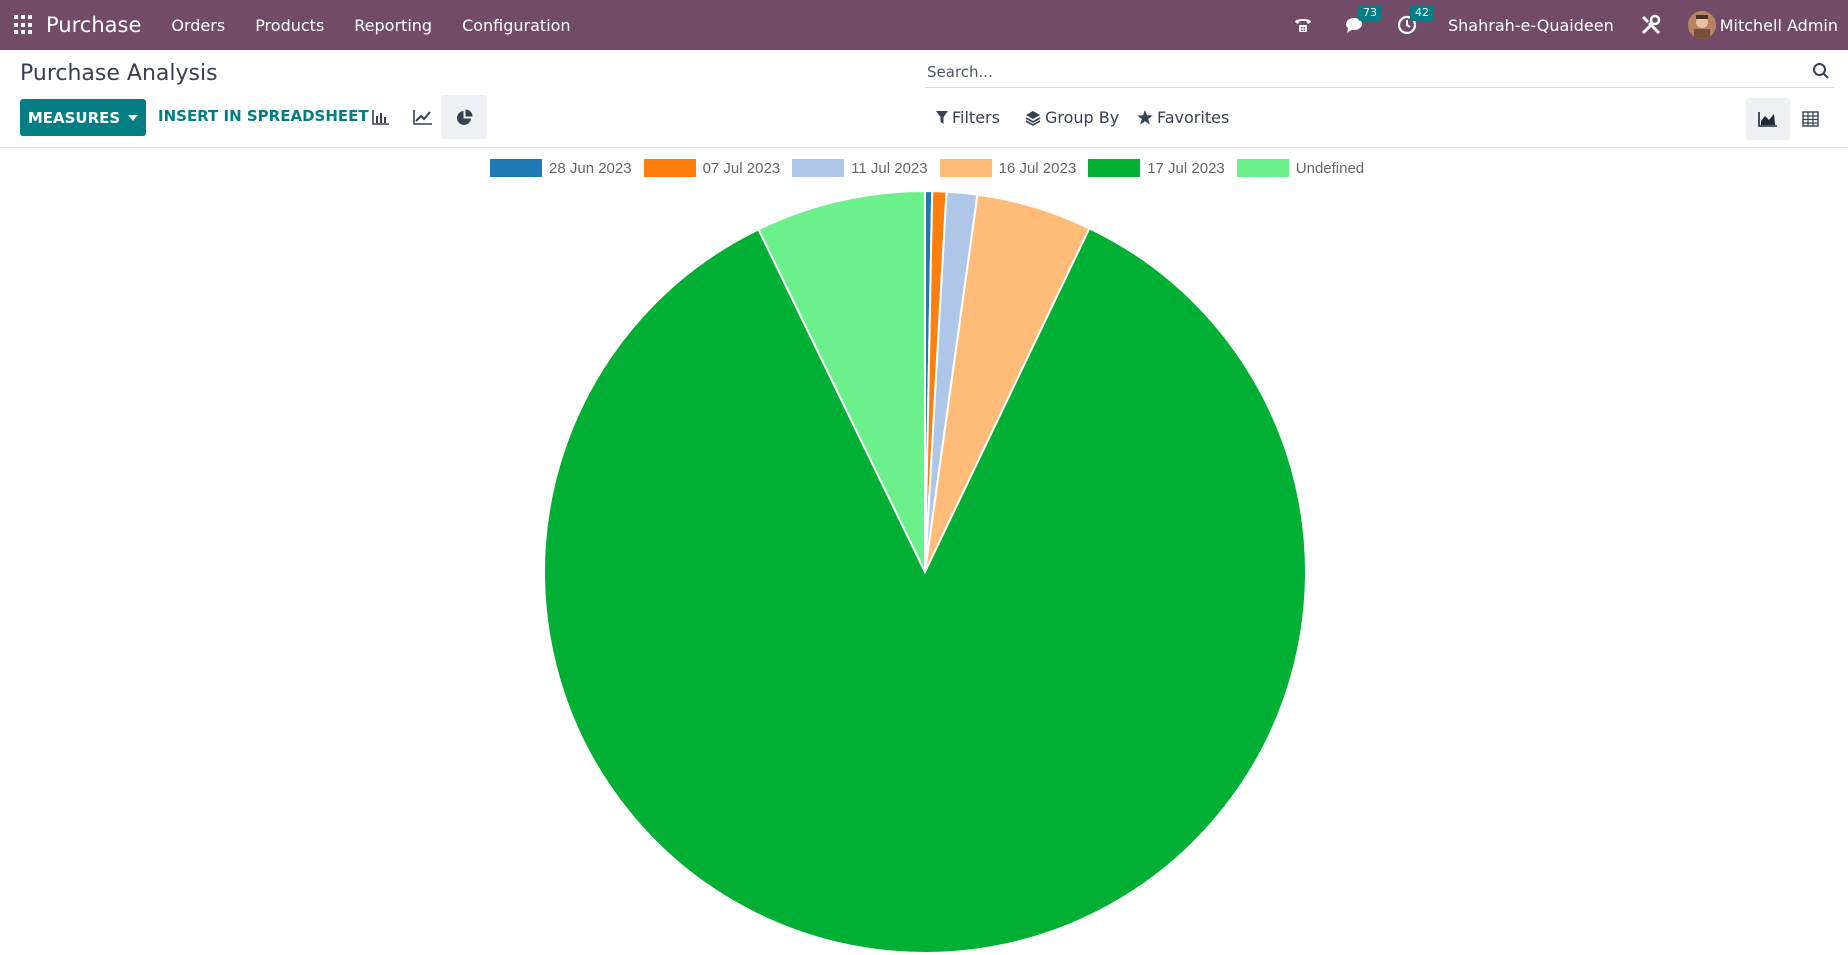 The image size is (1848, 955). I want to click on user-menu: Mitchell Admin, so click(1778, 25).